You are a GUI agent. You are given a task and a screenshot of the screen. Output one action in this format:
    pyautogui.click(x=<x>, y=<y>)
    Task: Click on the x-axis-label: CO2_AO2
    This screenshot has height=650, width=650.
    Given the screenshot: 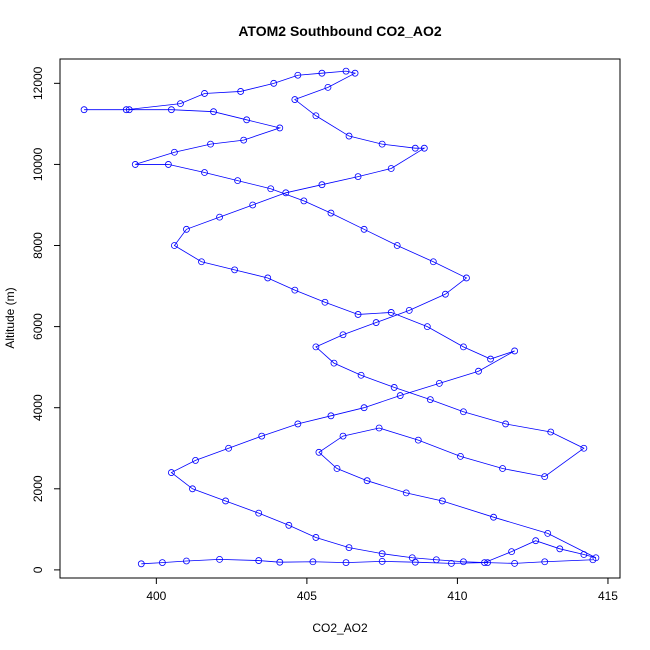 What is the action you would take?
    pyautogui.click(x=340, y=628)
    